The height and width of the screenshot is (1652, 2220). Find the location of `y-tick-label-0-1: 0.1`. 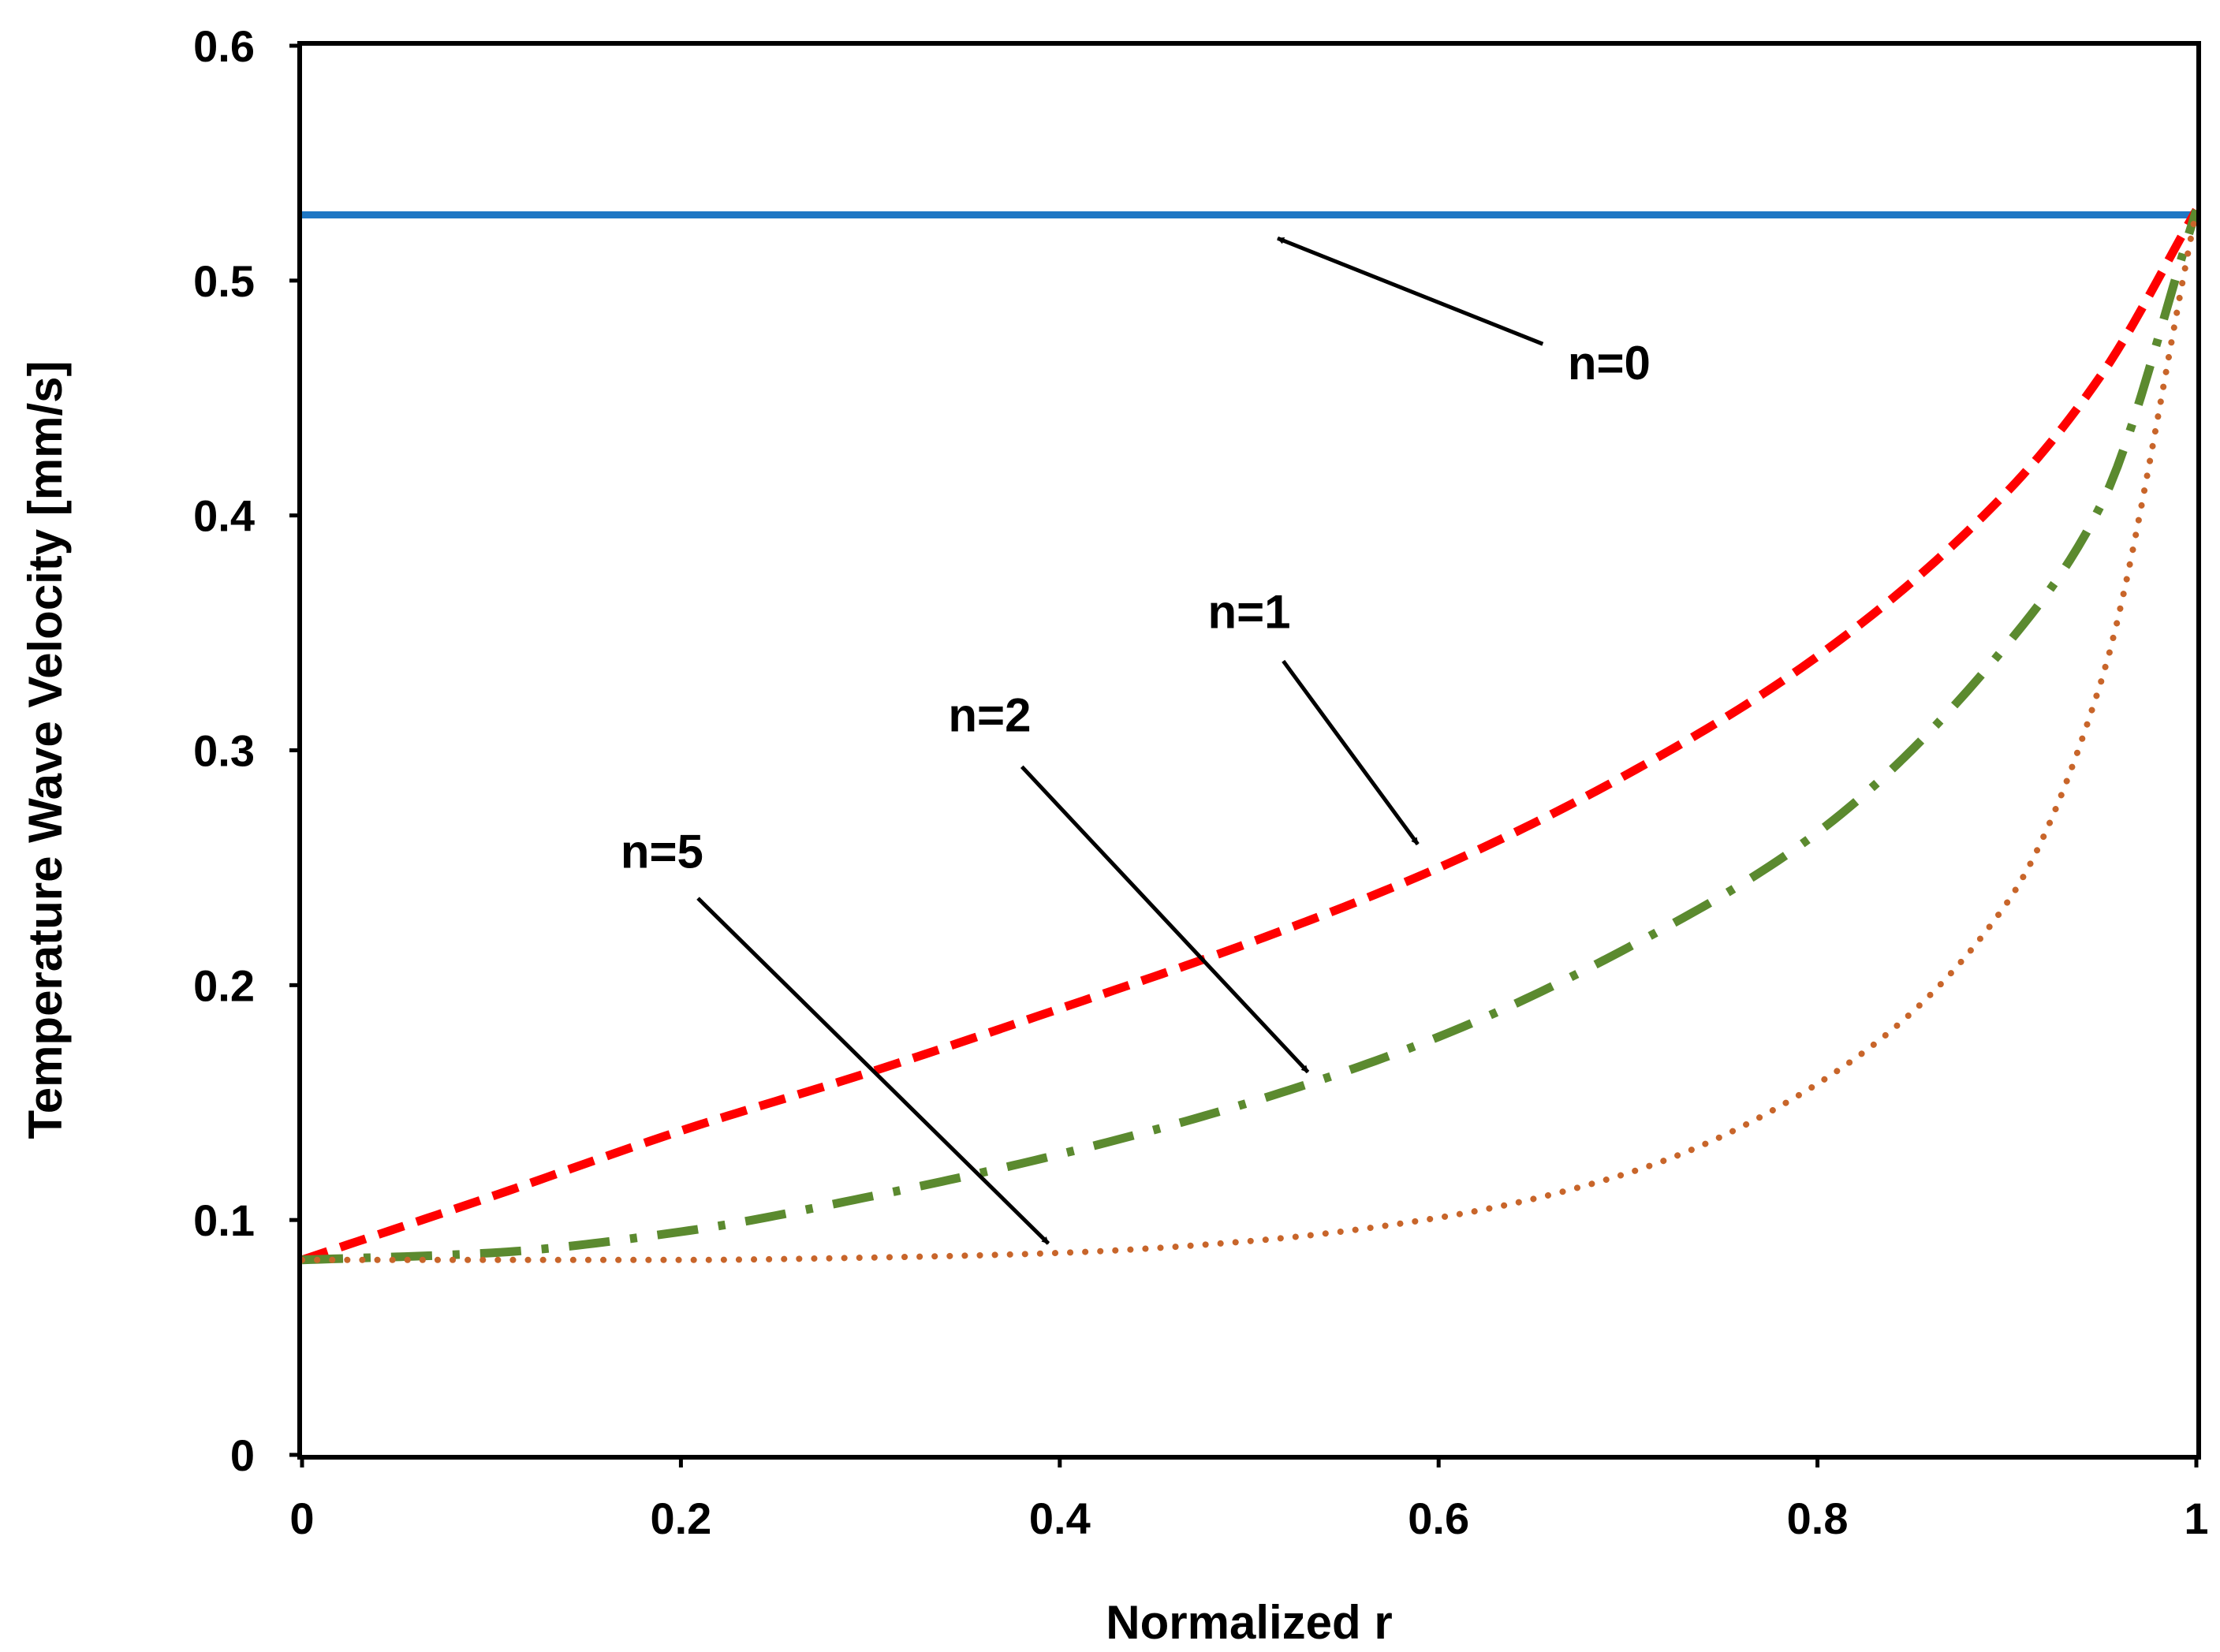

y-tick-label-0-1: 0.1 is located at coordinates (224, 1220).